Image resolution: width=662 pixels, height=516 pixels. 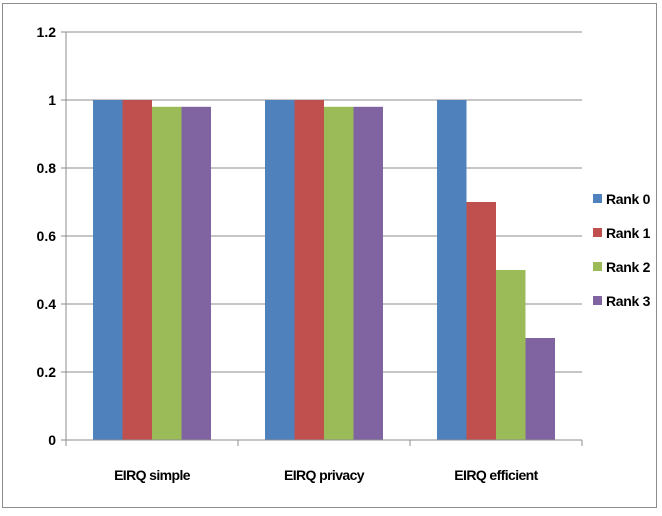 What do you see at coordinates (324, 475) in the screenshot?
I see `x-category-label: EIRQ privacy` at bounding box center [324, 475].